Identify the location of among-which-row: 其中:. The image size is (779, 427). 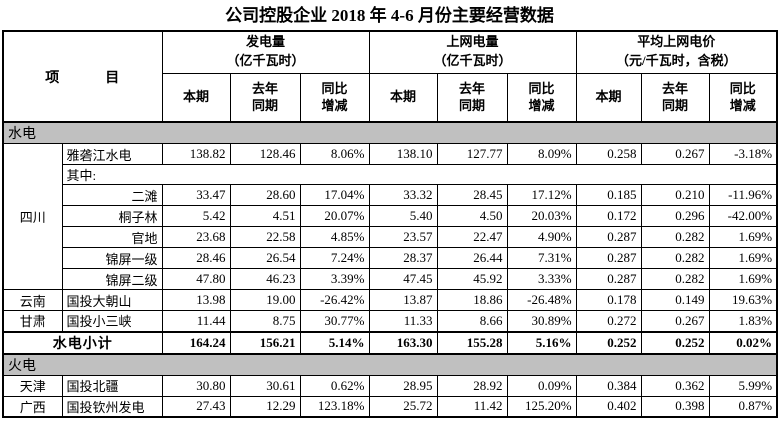
(390, 174).